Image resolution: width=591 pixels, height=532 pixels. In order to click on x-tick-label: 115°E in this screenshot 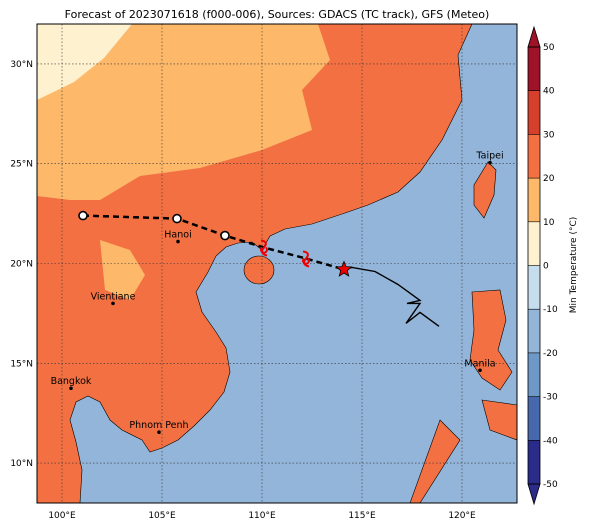, I will do `click(362, 516)`.